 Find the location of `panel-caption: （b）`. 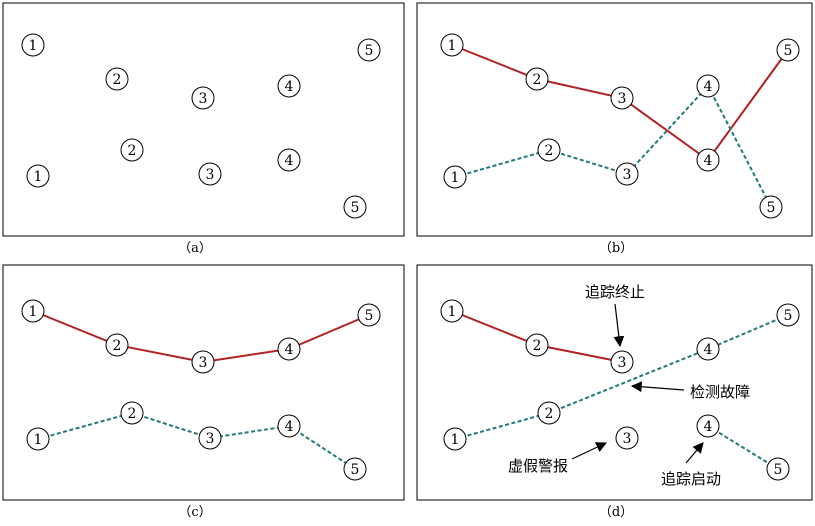

panel-caption: （b） is located at coordinates (616, 248).